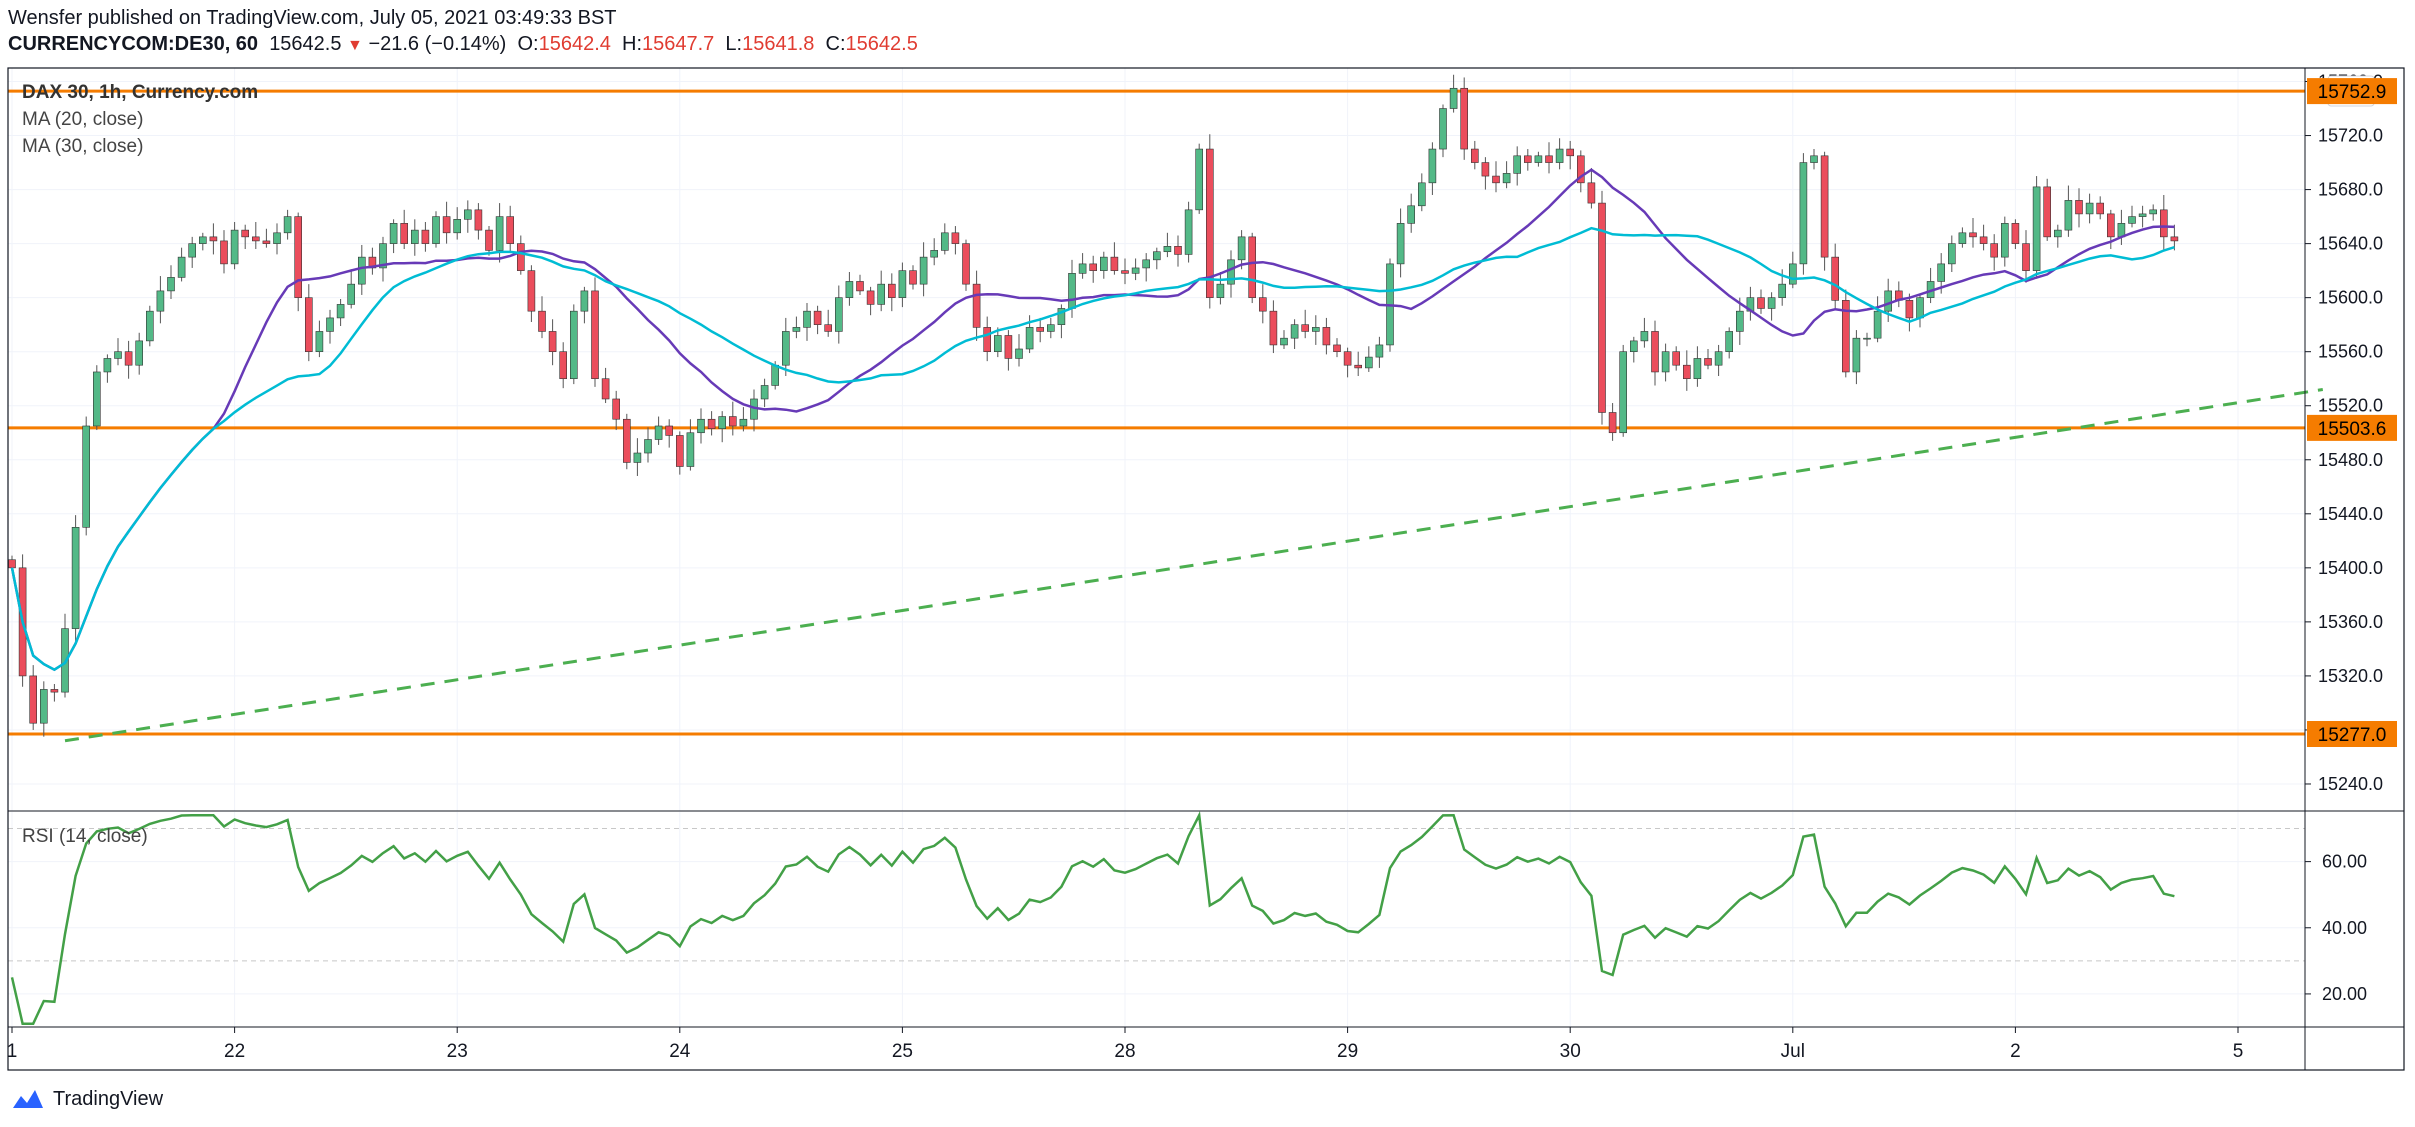 Image resolution: width=2415 pixels, height=1127 pixels. I want to click on time-tick-label: 22, so click(234, 1051).